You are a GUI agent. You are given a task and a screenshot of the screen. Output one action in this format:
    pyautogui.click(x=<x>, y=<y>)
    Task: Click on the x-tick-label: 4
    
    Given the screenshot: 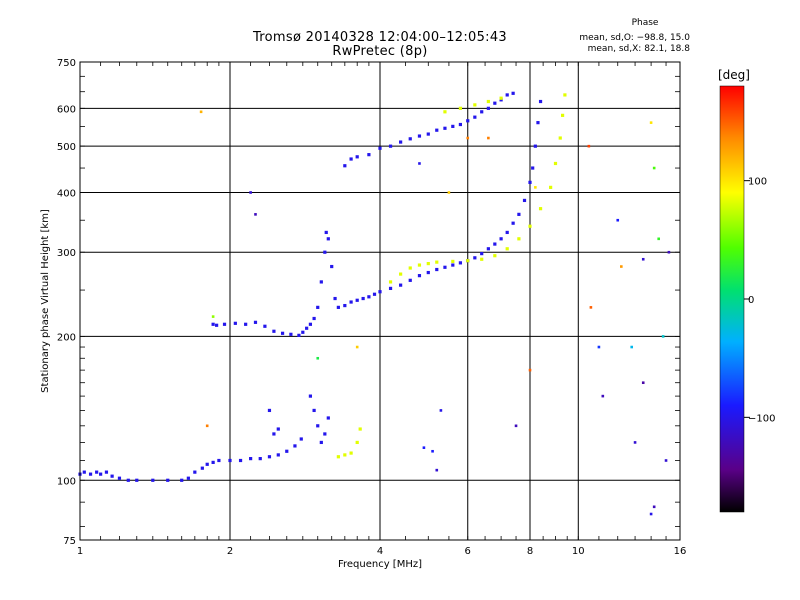 What is the action you would take?
    pyautogui.click(x=380, y=551)
    